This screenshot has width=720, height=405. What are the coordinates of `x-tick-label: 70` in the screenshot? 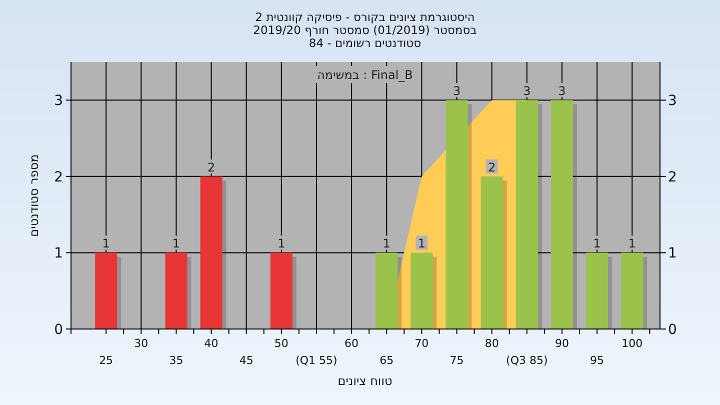 It's located at (421, 343).